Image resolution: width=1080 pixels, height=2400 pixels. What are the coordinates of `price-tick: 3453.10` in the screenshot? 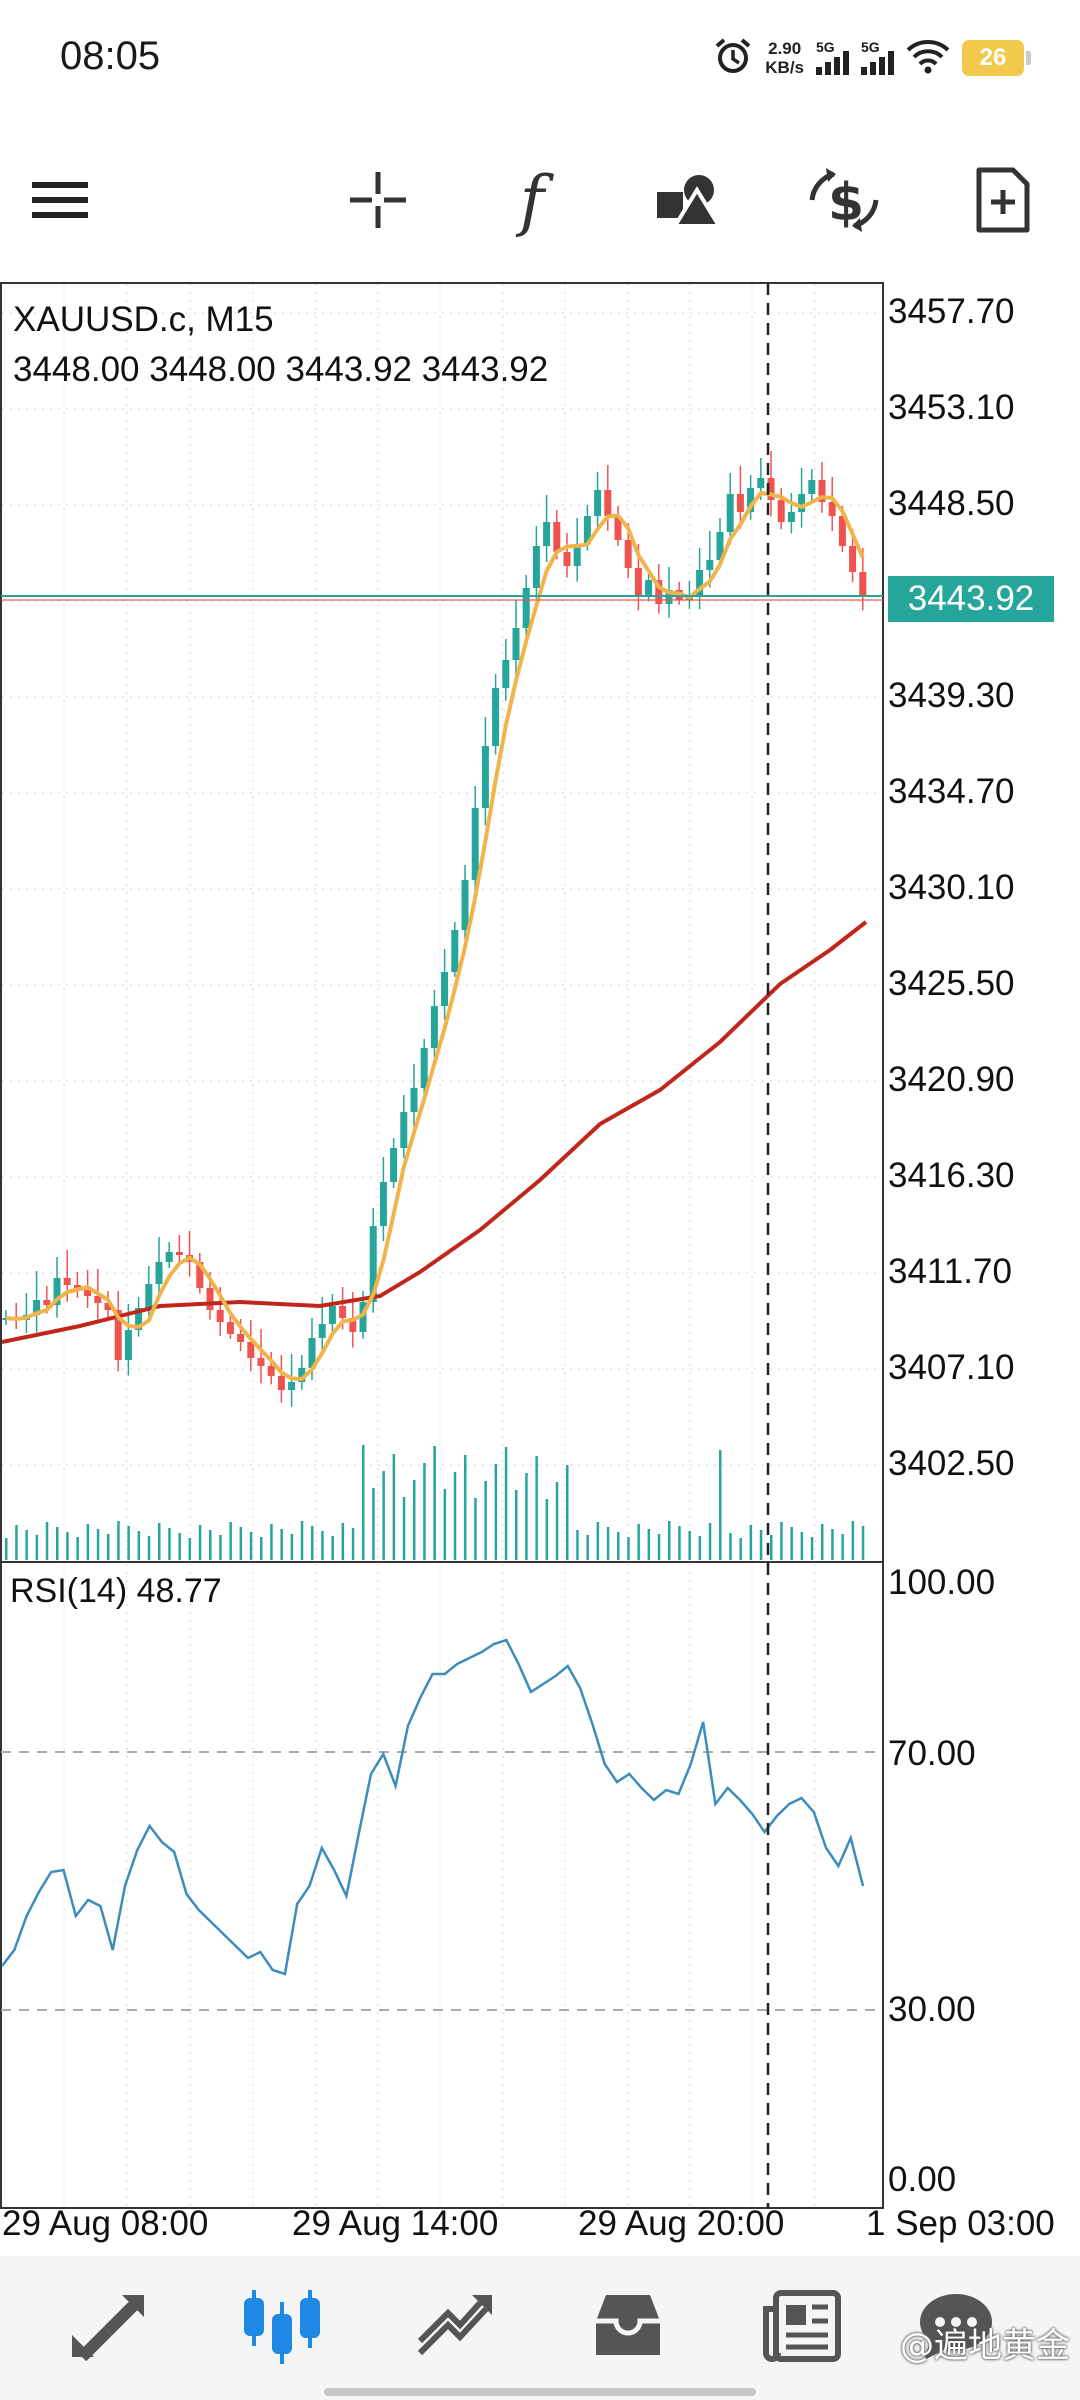 It's located at (951, 407).